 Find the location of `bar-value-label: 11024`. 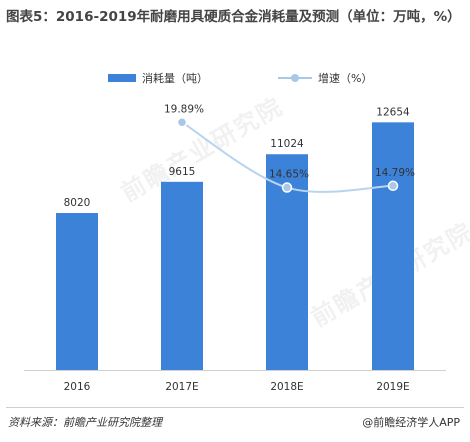

bar-value-label: 11024 is located at coordinates (287, 144).